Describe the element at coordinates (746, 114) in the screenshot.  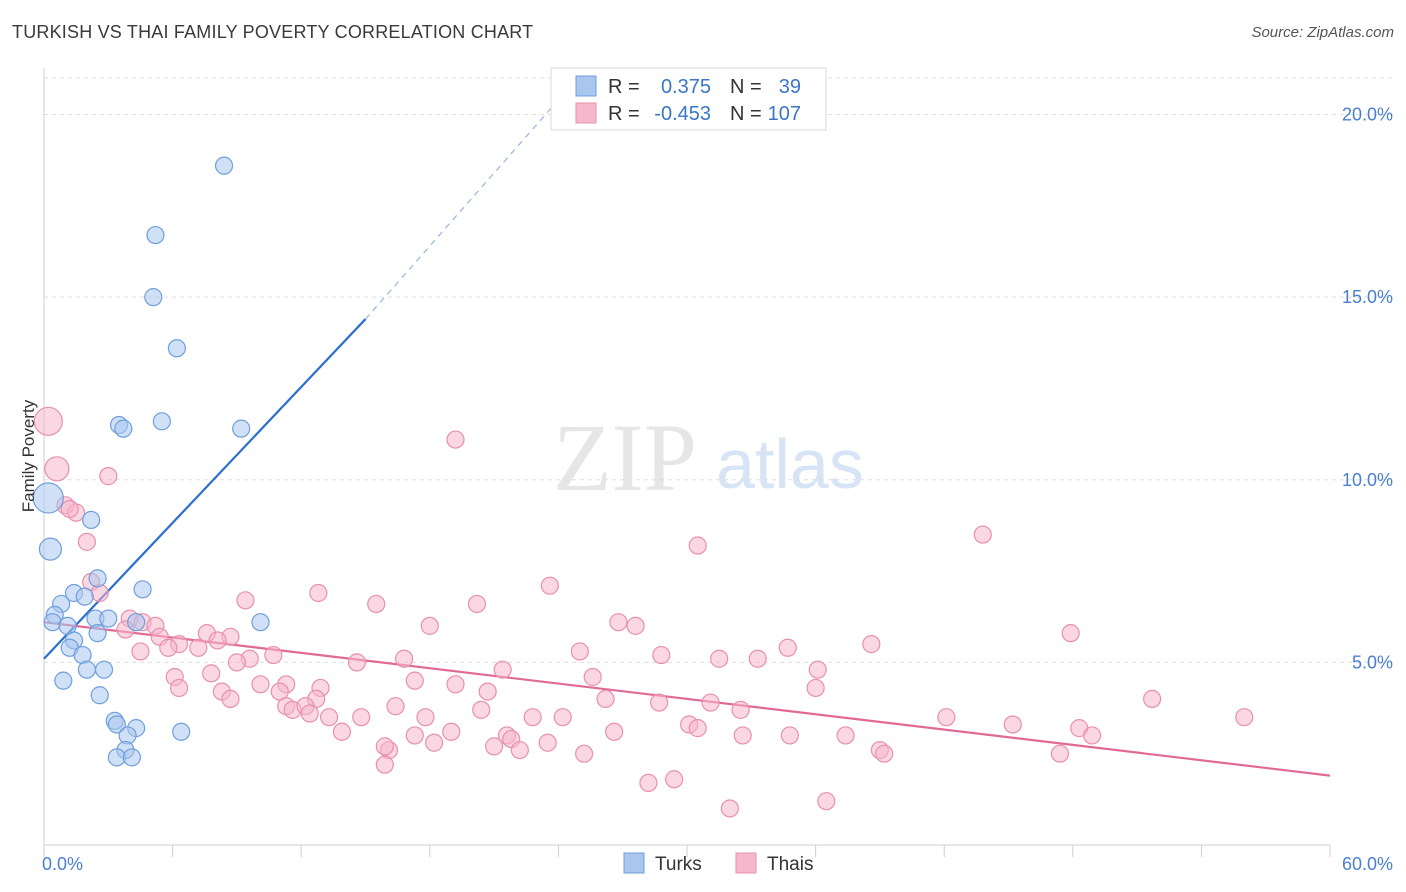
I see `legend-n-label-thais: N =` at that location.